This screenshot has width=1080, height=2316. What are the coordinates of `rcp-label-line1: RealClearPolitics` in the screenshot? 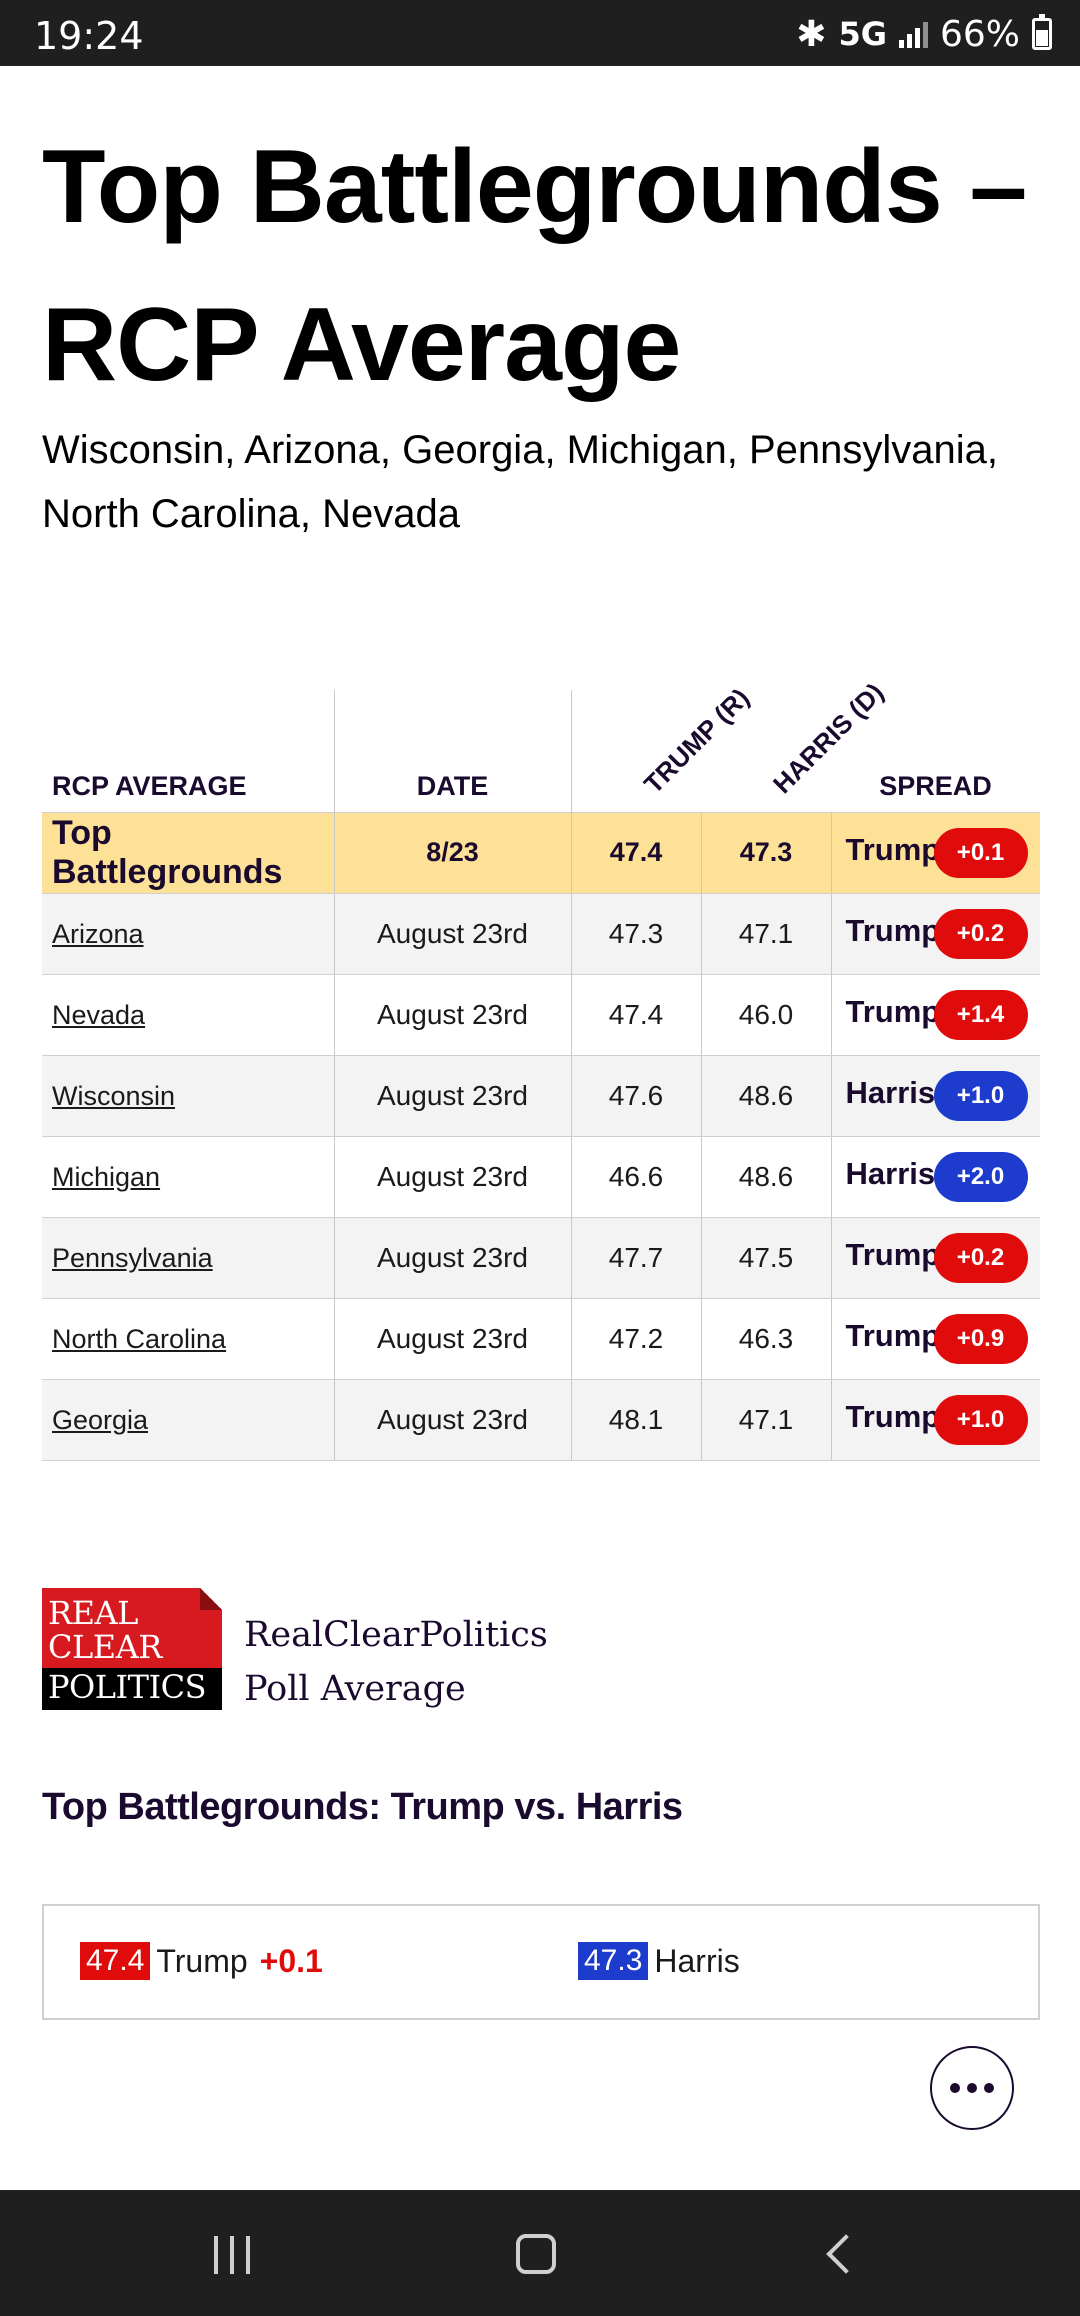 It's located at (396, 1635).